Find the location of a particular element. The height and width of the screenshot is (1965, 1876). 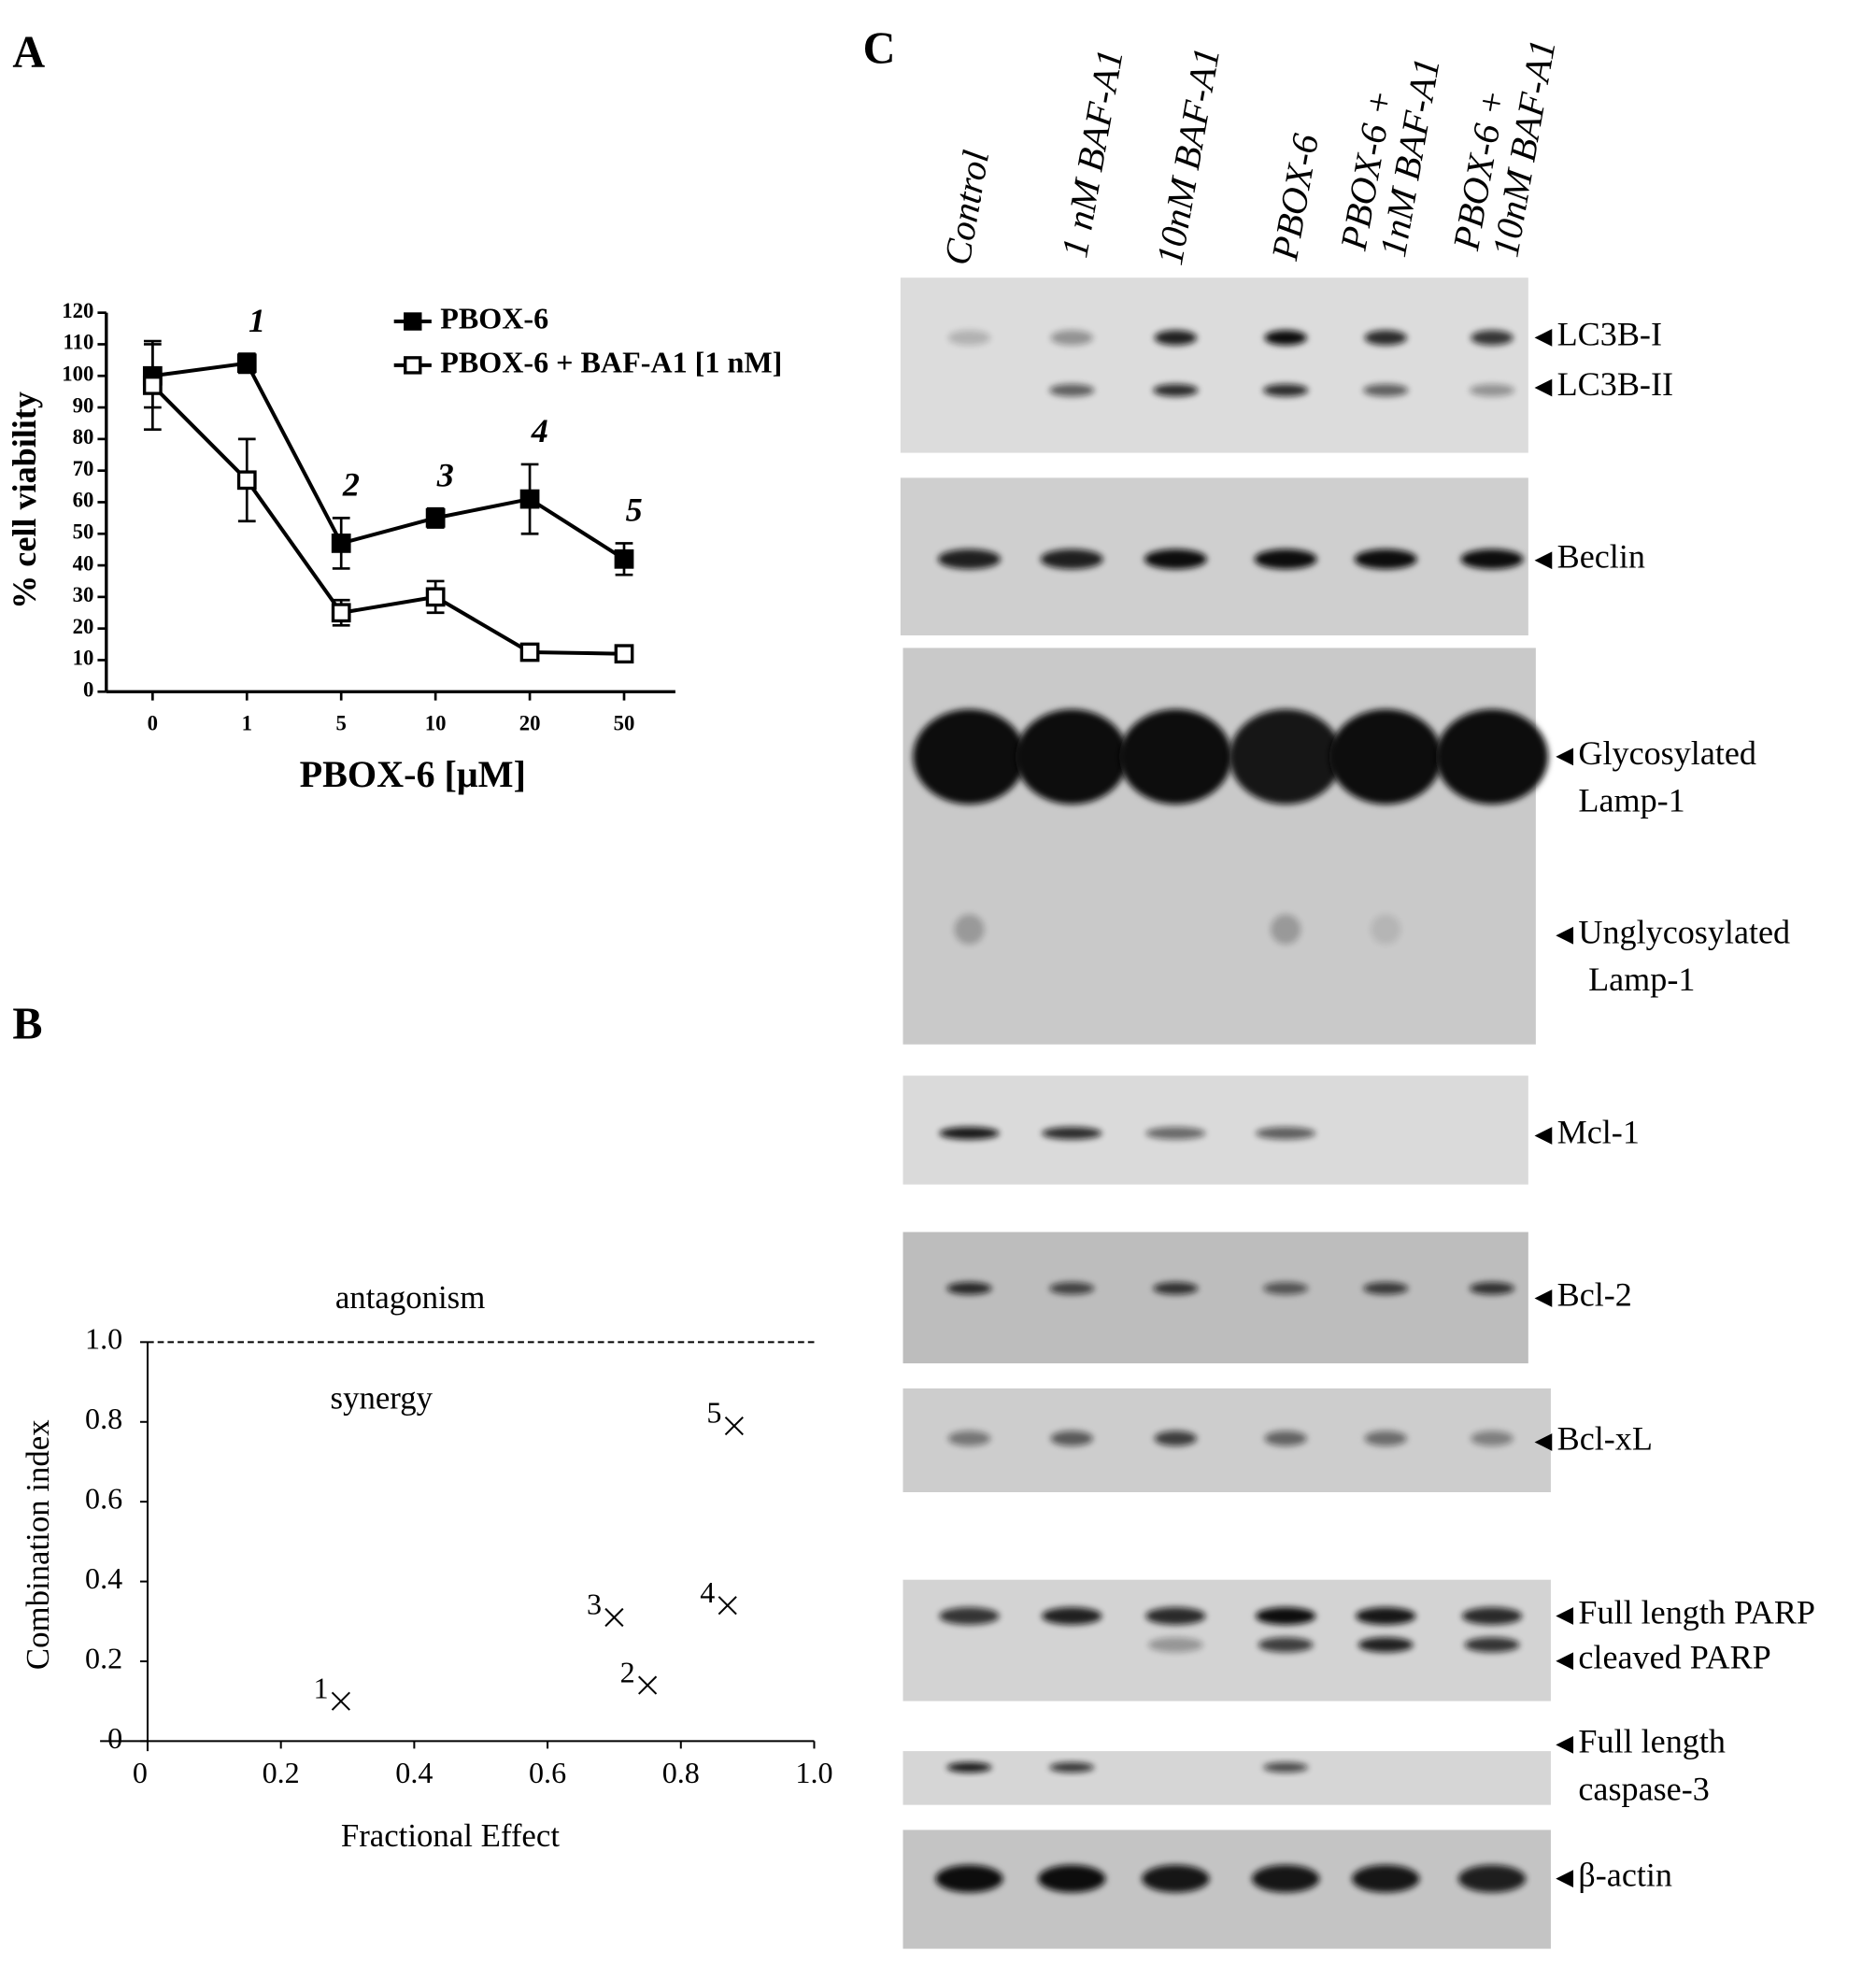

point-label: 5 is located at coordinates (713, 1413).